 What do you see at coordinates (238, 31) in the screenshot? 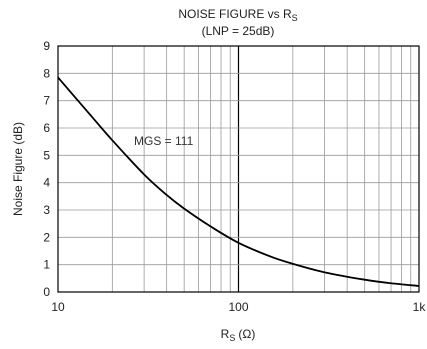
I see `chart-subtitle: (LNP = 25dB)` at bounding box center [238, 31].